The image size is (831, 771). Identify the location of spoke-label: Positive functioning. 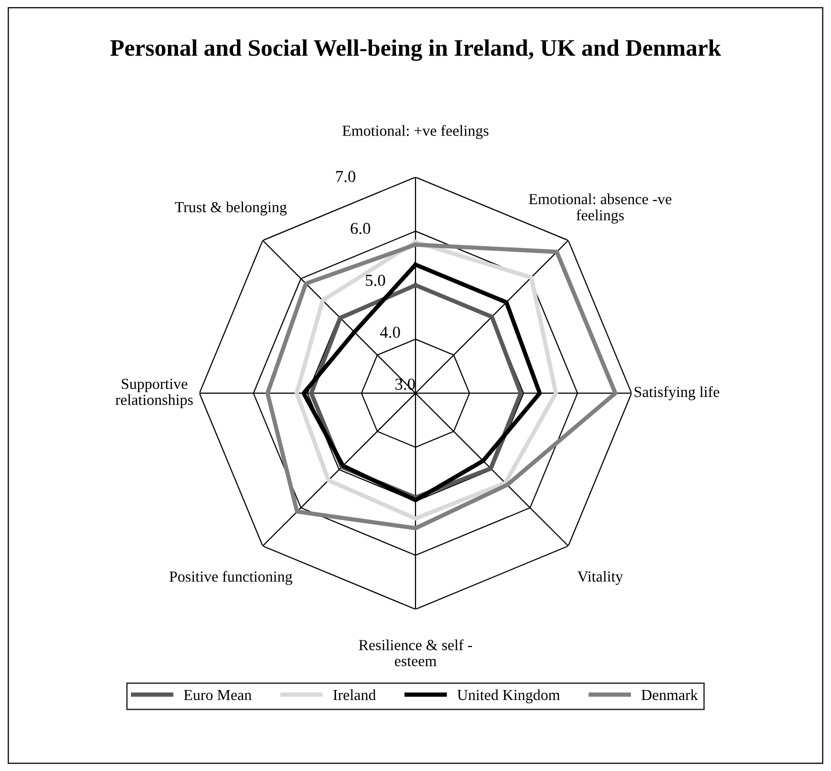
(231, 577).